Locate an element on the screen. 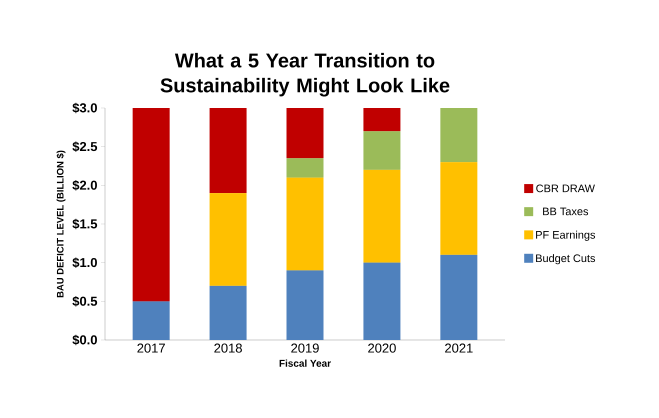 The height and width of the screenshot is (418, 659). y-tick-label: $2.0 is located at coordinates (84, 185).